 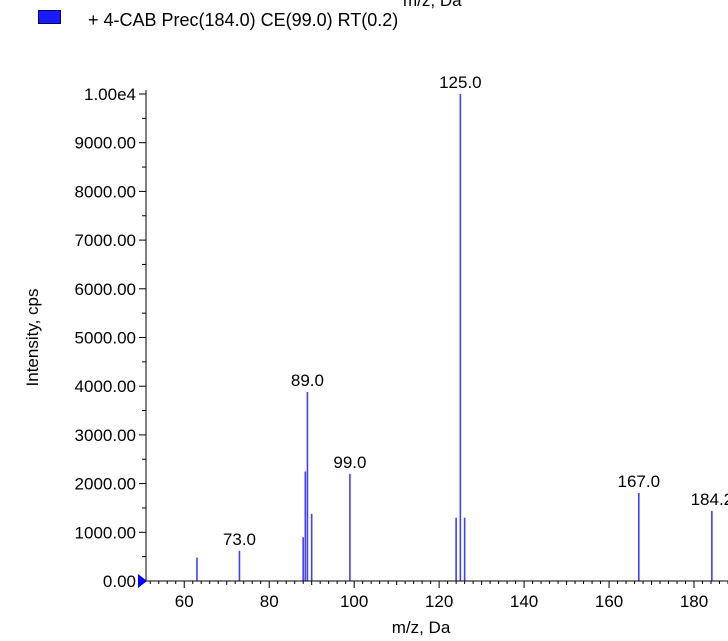 What do you see at coordinates (105, 289) in the screenshot?
I see `y-tick-label: 6000.00` at bounding box center [105, 289].